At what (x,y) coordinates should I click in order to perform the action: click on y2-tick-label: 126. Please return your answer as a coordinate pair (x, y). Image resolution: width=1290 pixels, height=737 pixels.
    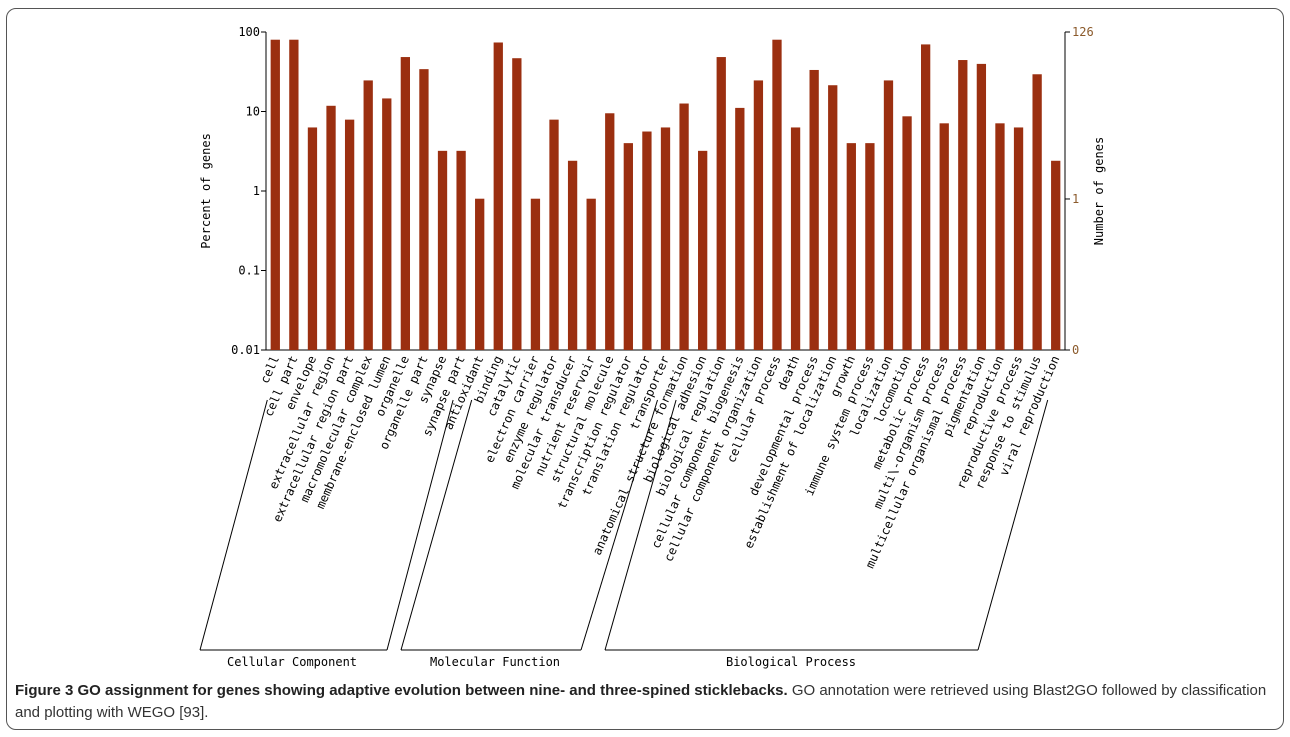
    Looking at the image, I should click on (1083, 32).